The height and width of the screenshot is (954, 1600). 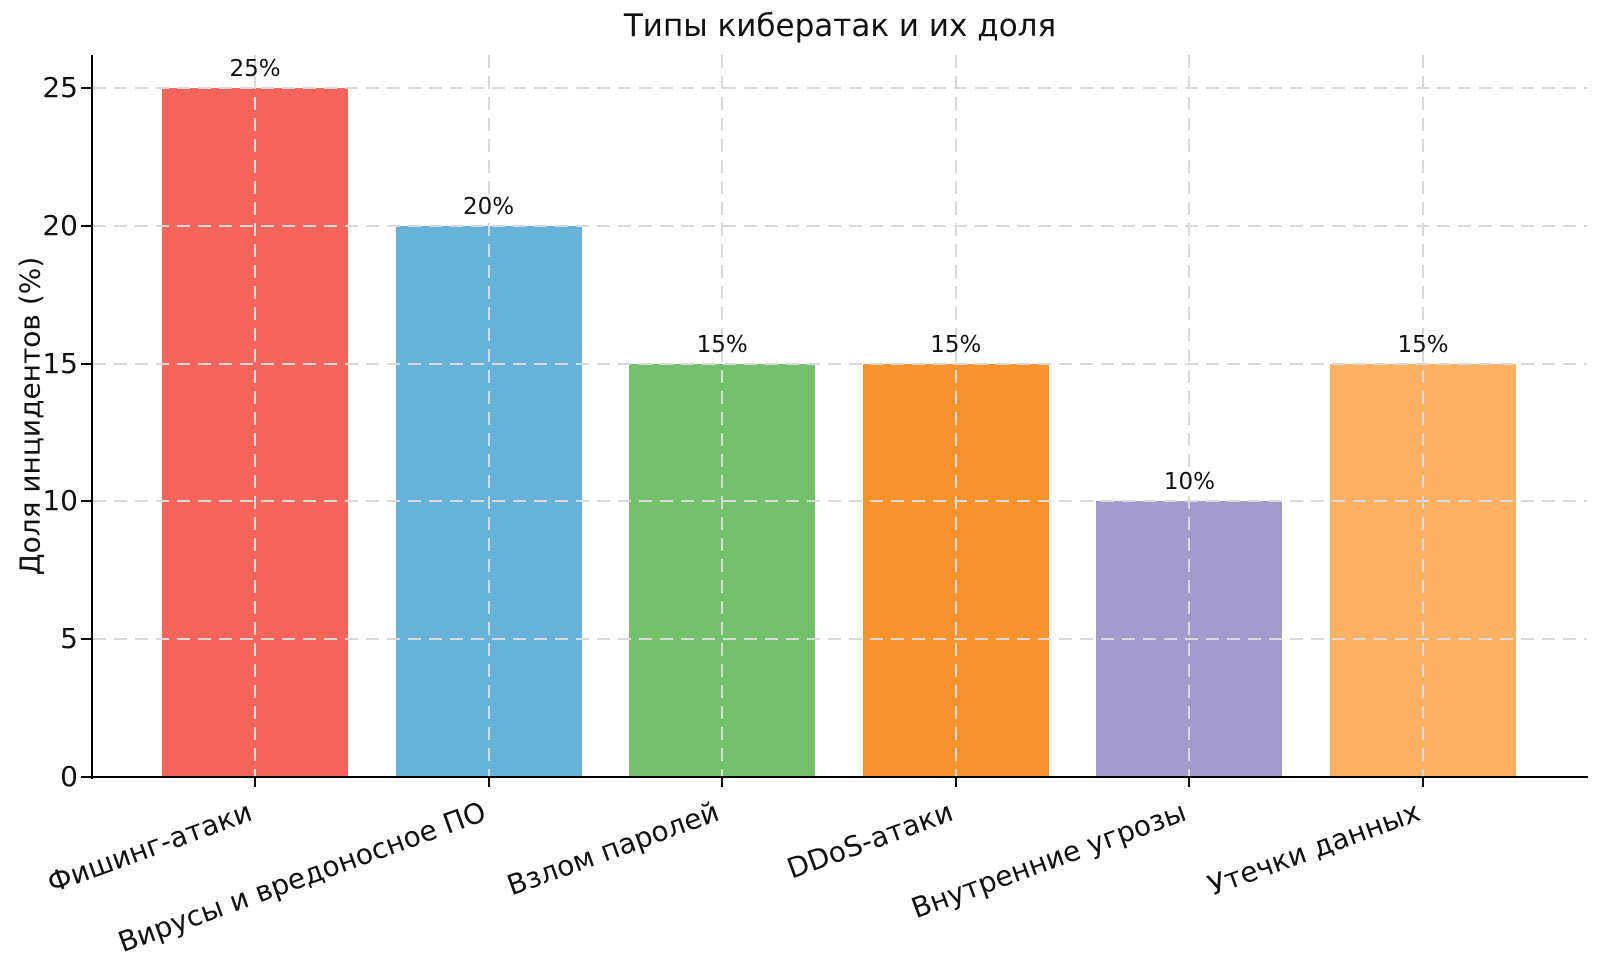 What do you see at coordinates (489, 206) in the screenshot?
I see `bar-value-label-2: 20%` at bounding box center [489, 206].